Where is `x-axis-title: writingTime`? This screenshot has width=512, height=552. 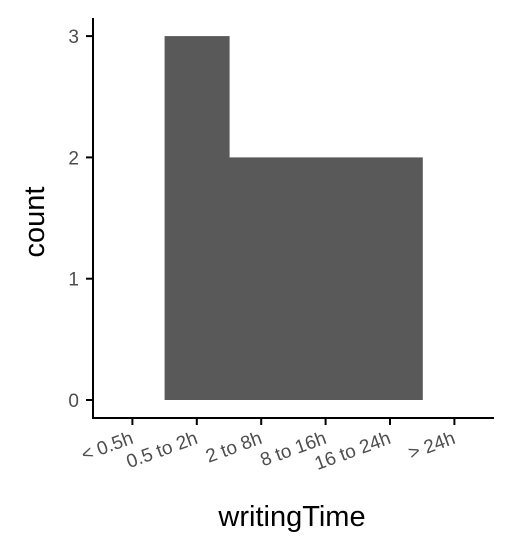
x-axis-title: writingTime is located at coordinates (291, 517).